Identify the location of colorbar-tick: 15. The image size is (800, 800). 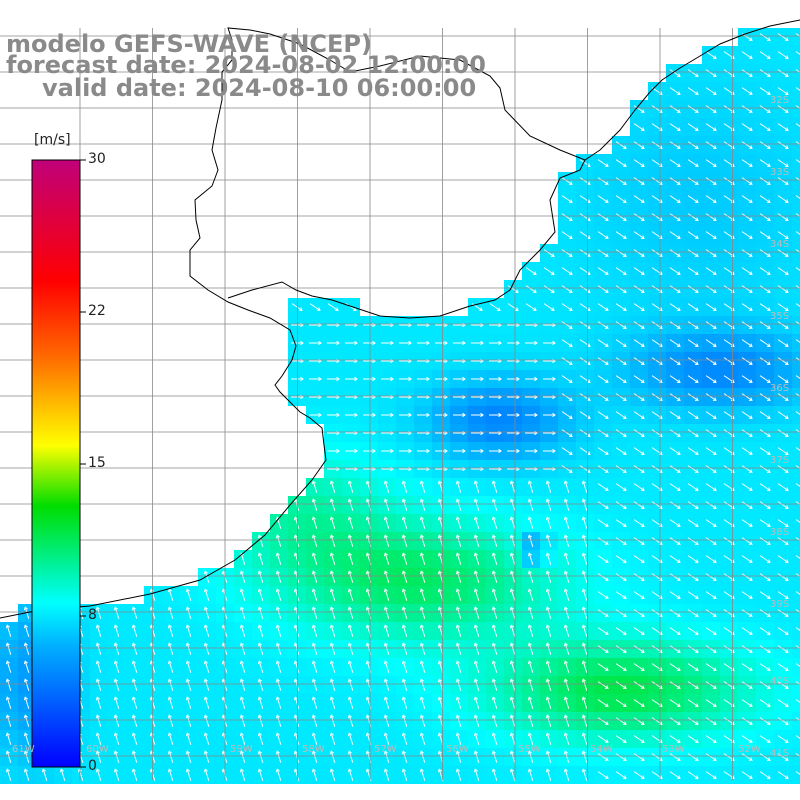
(97, 463).